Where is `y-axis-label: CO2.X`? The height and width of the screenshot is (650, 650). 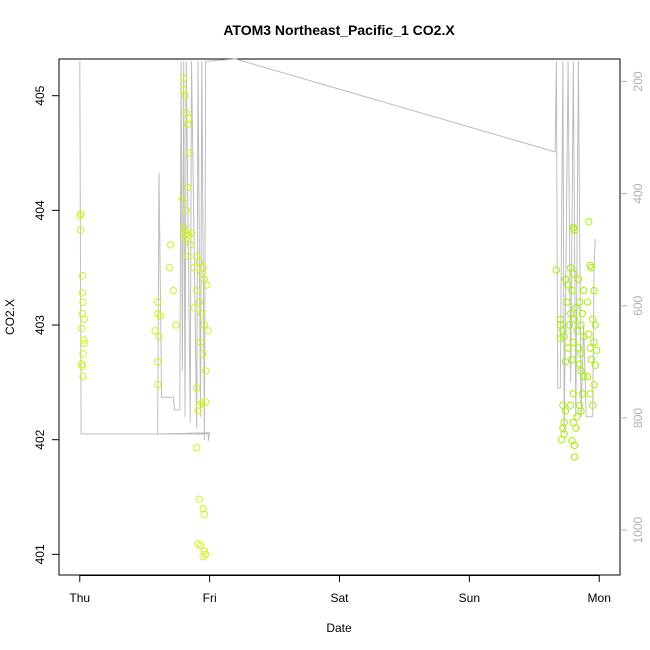
y-axis-label: CO2.X is located at coordinates (10, 317).